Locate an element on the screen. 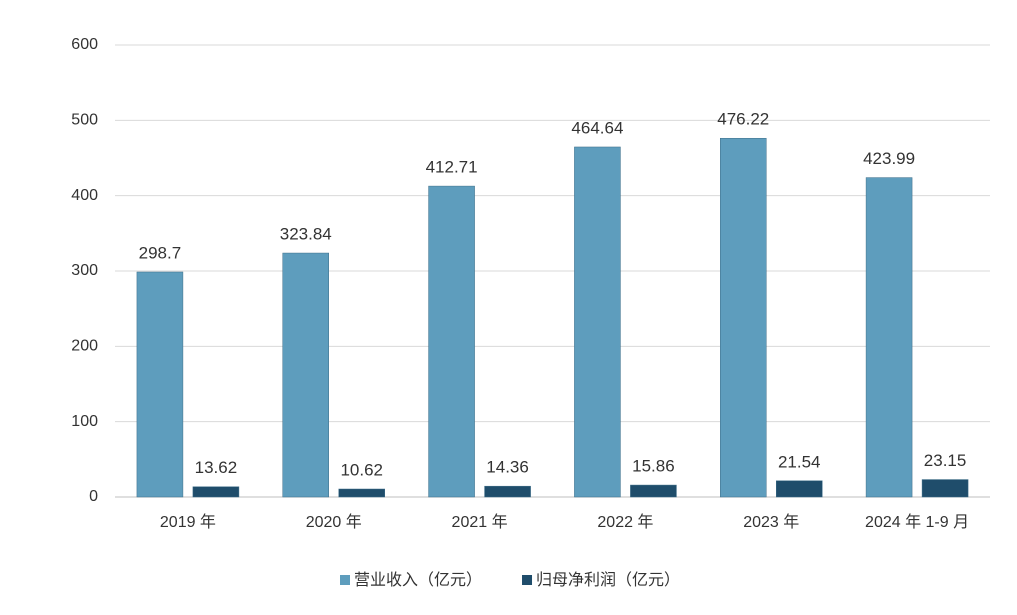 The image size is (1017, 615). data-label: 14.36 is located at coordinates (507, 467).